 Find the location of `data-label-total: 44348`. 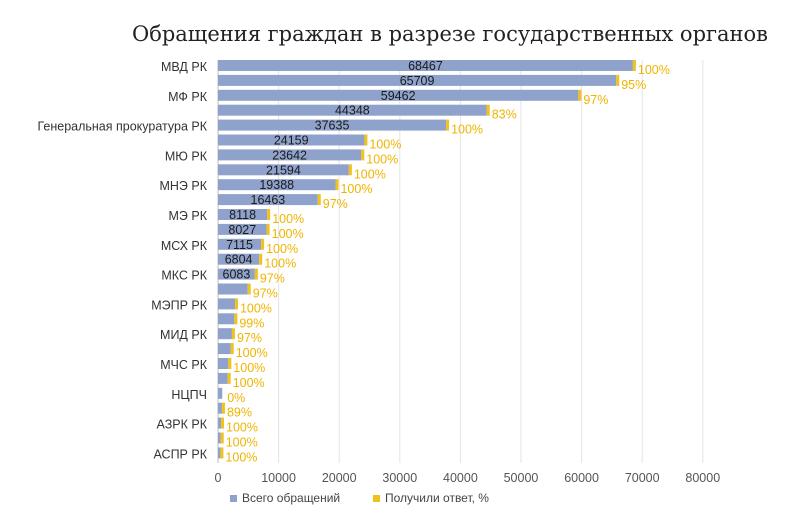

data-label-total: 44348 is located at coordinates (352, 111).